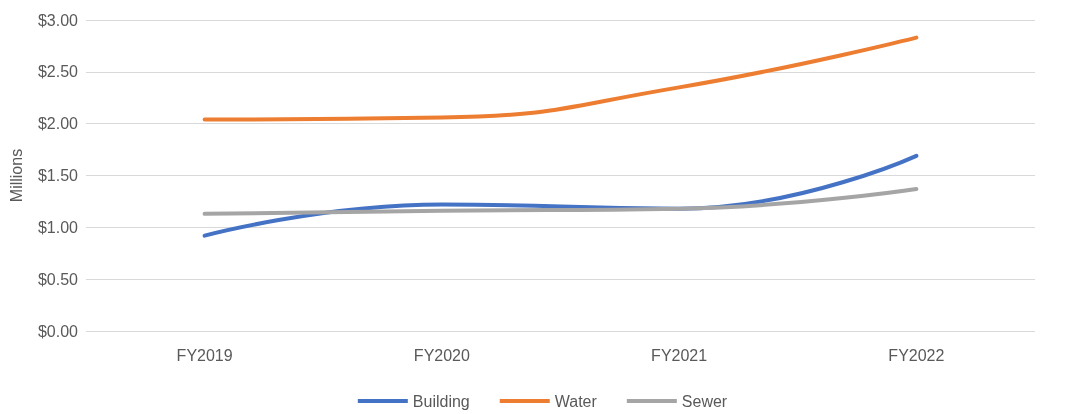  Describe the element at coordinates (576, 401) in the screenshot. I see `legend-label: Water` at that location.